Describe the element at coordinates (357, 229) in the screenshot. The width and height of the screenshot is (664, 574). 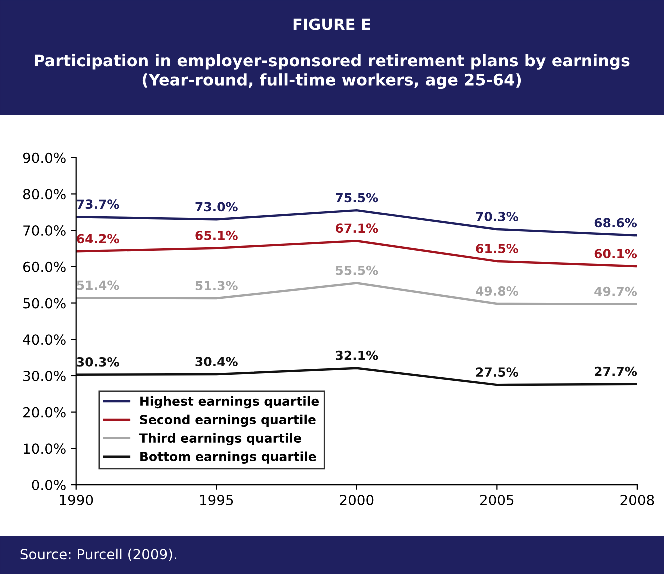
I see `data-label: 67.1%` at that location.